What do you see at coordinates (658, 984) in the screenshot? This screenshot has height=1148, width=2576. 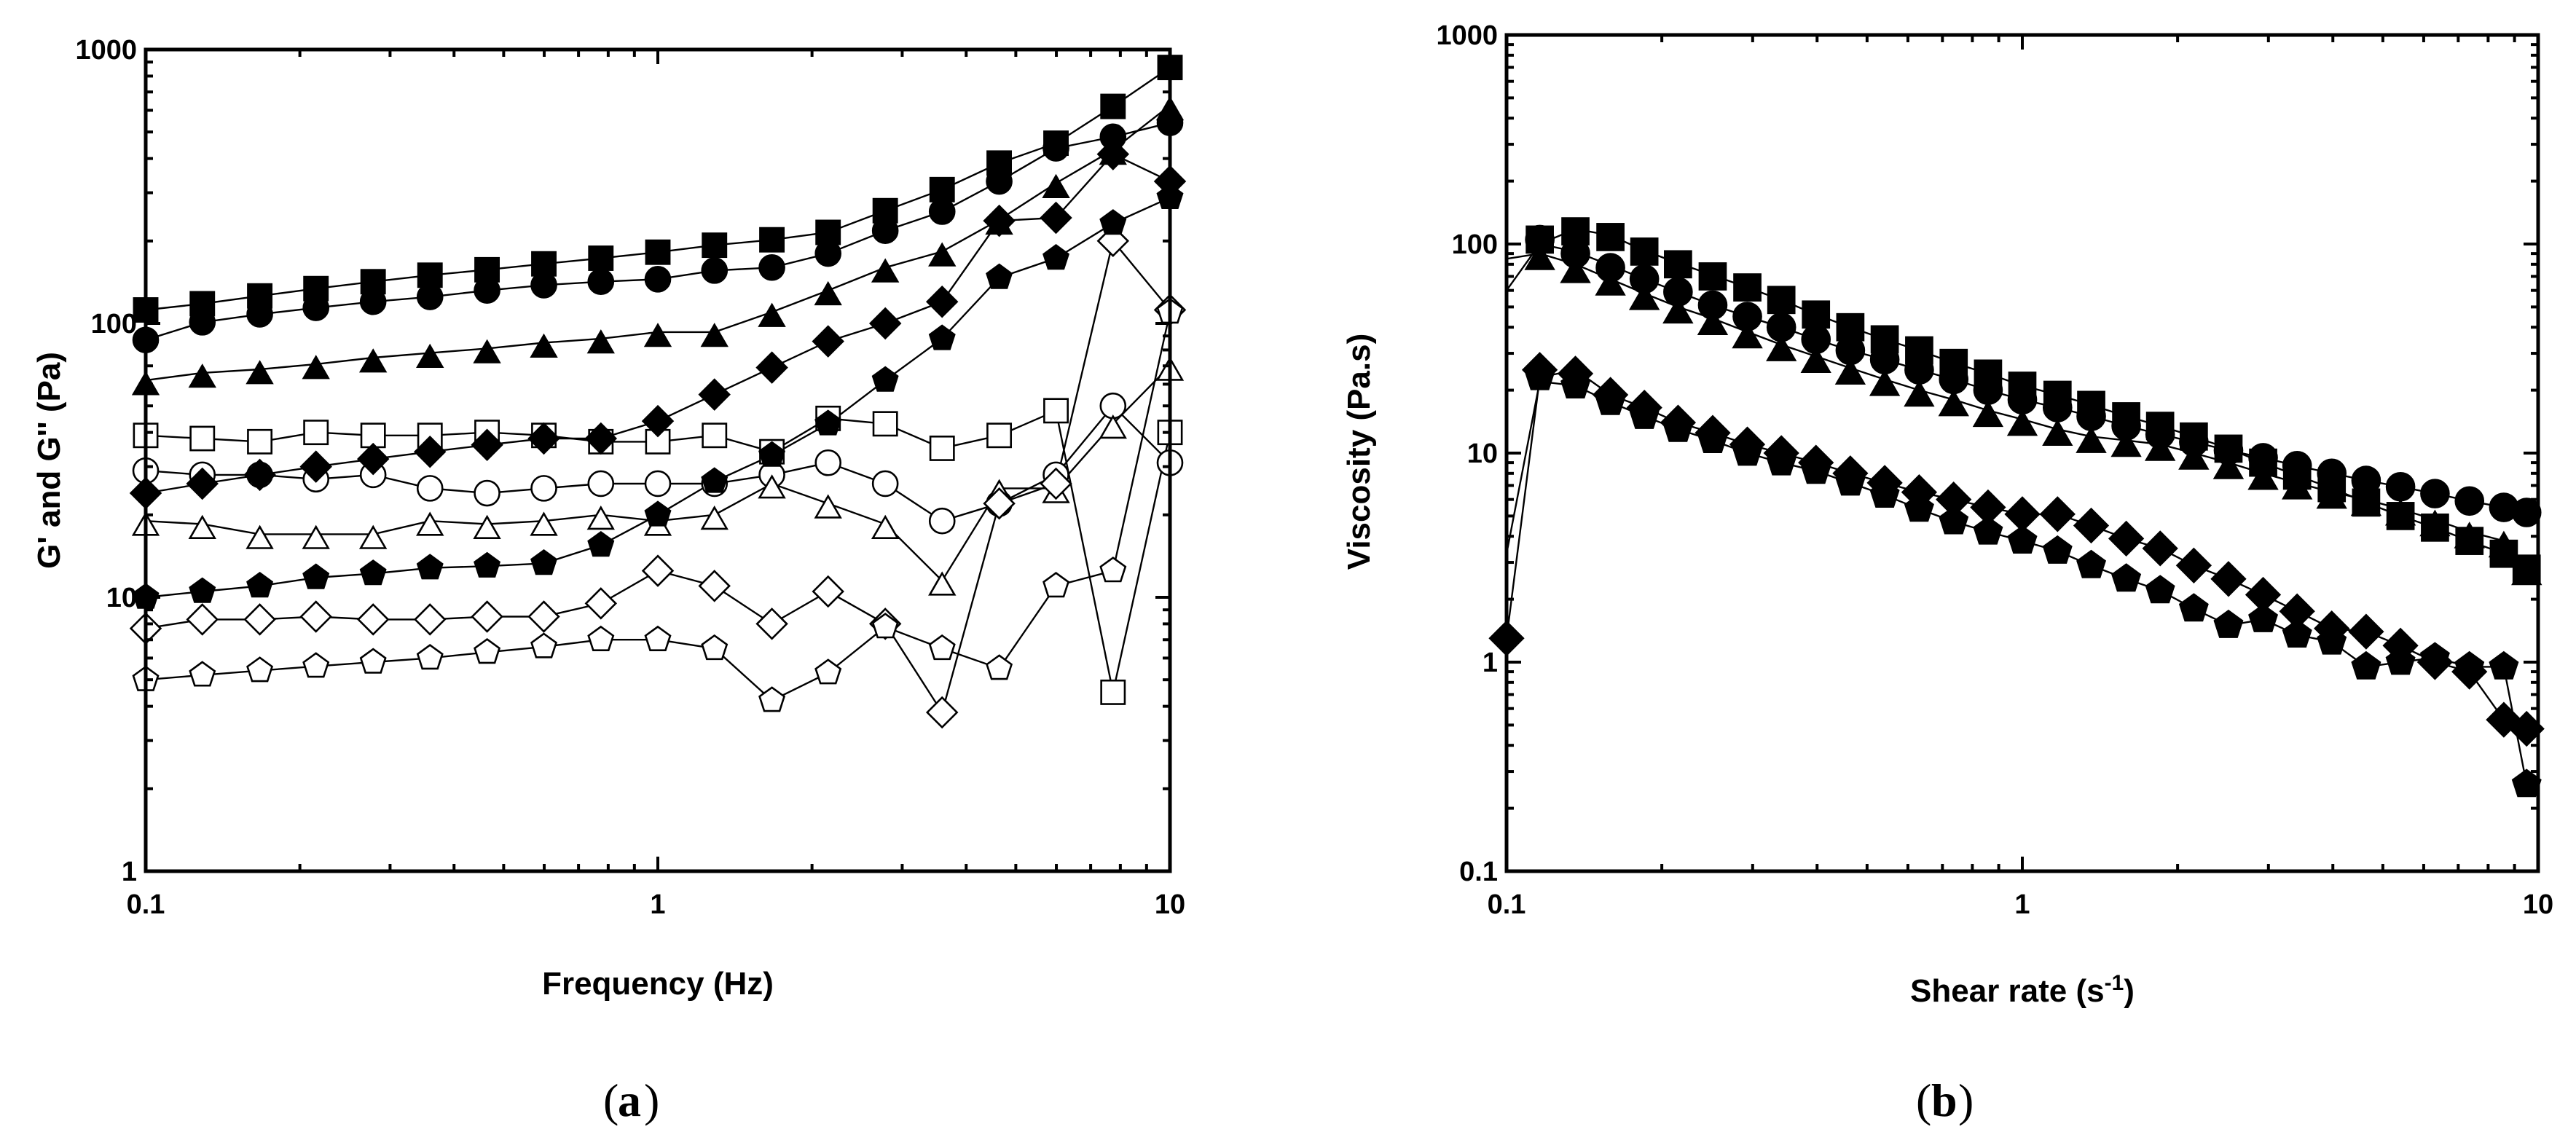 I see `a-x-axis-title: Frequency (Hz)` at bounding box center [658, 984].